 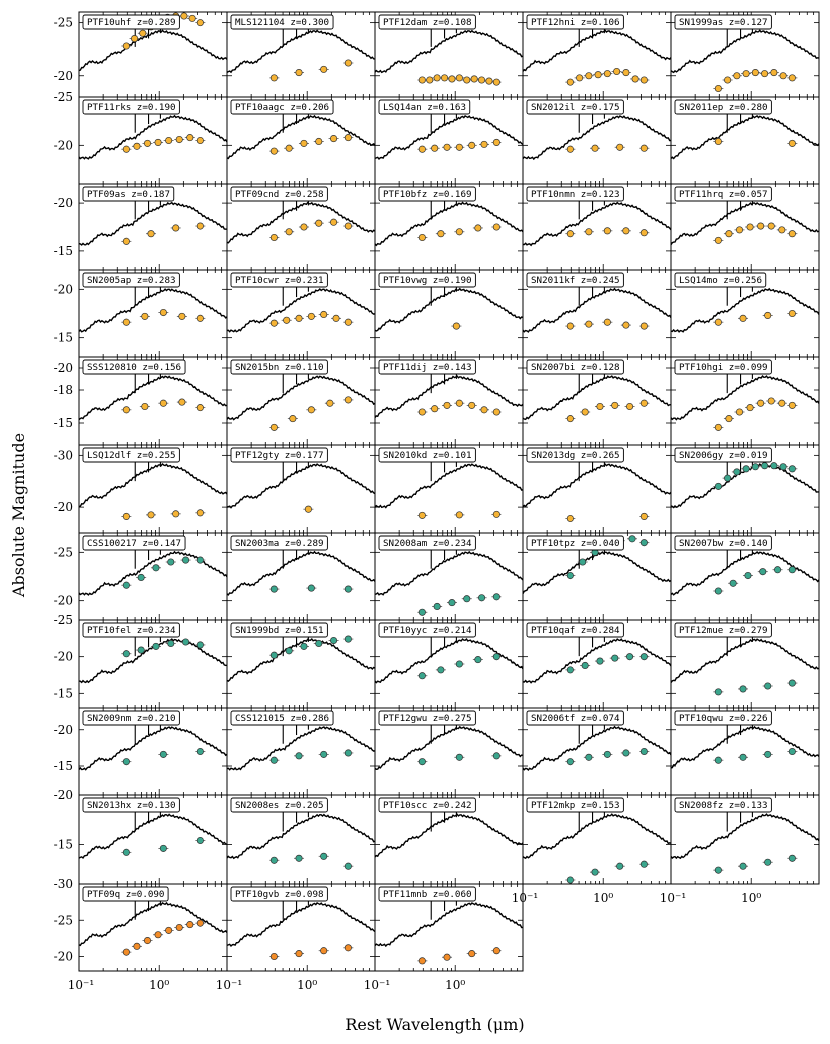 I want to click on panel-label: PTF12dam z=0.108, so click(x=427, y=22).